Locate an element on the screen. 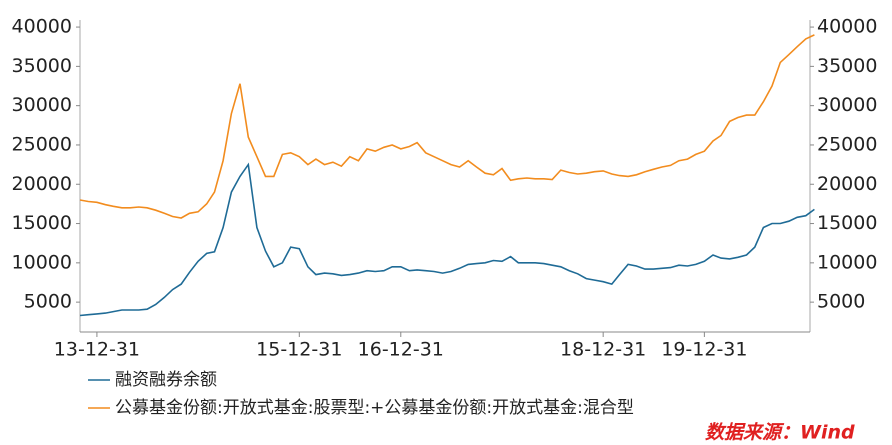 The width and height of the screenshot is (892, 445). y-tick-label: 30000 is located at coordinates (42, 105).